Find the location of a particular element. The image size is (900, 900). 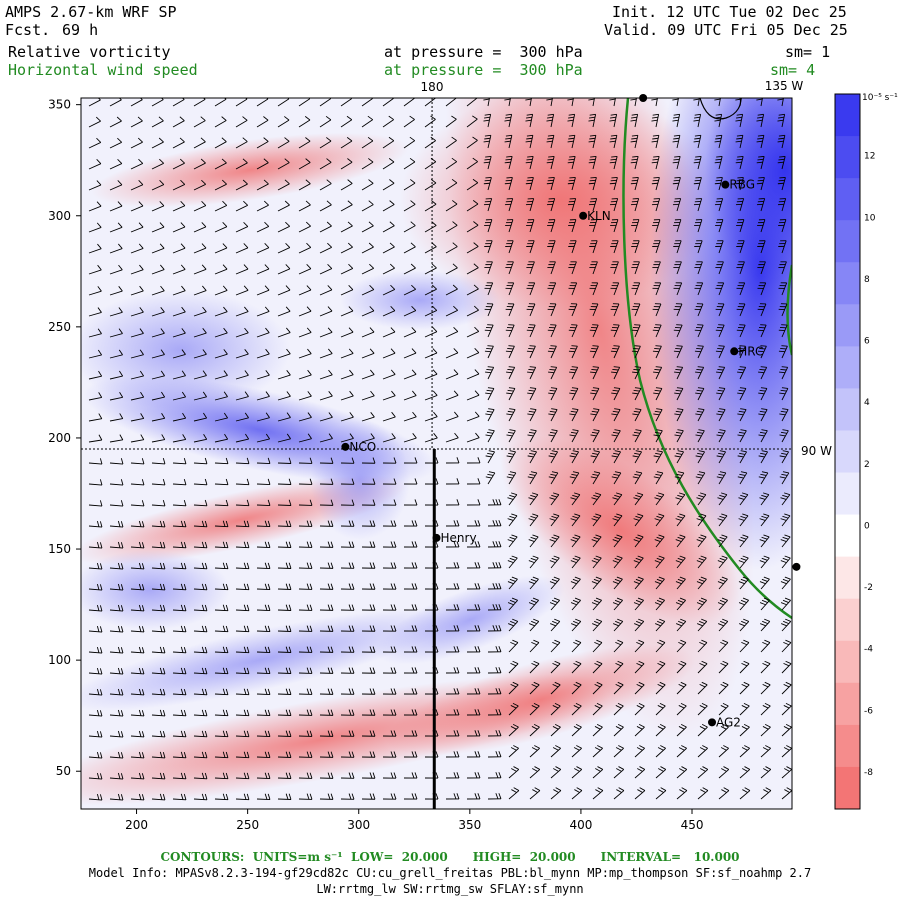

y-tick-label: 50 is located at coordinates (63, 771).